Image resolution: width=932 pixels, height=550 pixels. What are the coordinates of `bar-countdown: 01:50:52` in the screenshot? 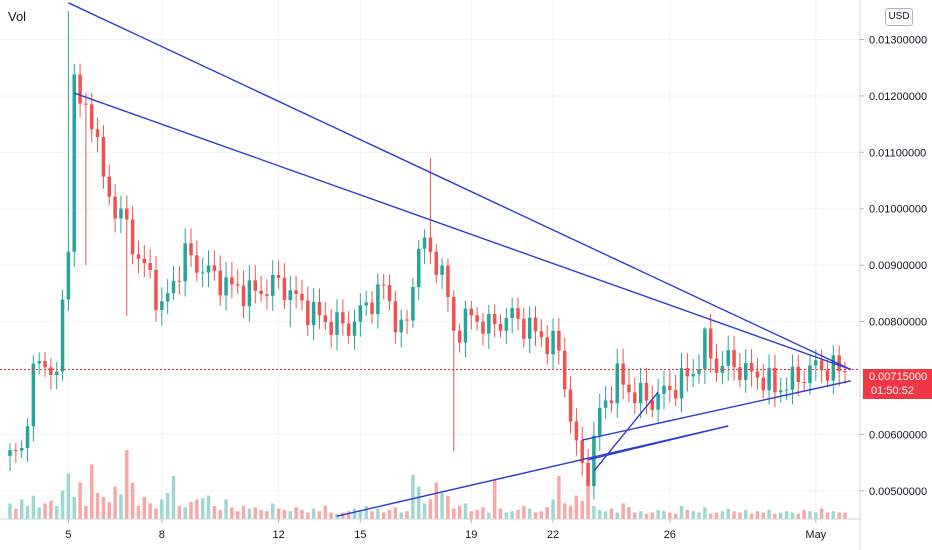 It's located at (892, 391).